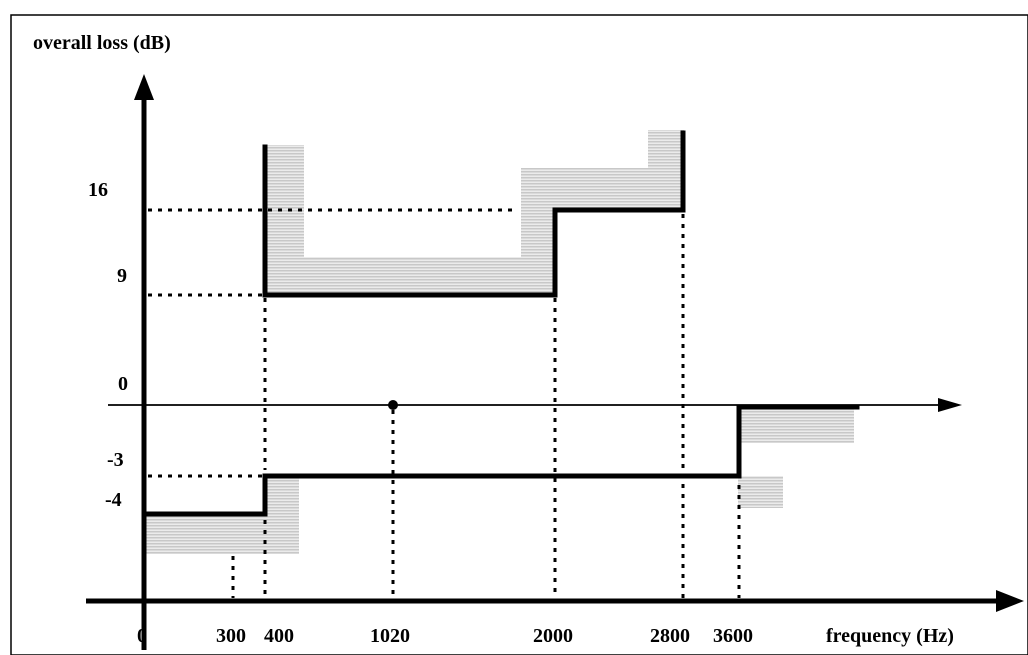 The image size is (1028, 655). What do you see at coordinates (553, 636) in the screenshot?
I see `x-tick-2000: 2000` at bounding box center [553, 636].